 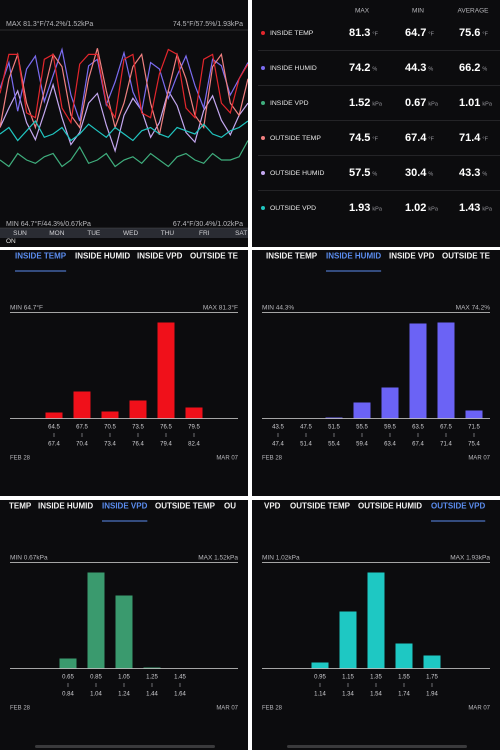 I want to click on row-name: OUTSIDE TEMP, so click(x=295, y=138).